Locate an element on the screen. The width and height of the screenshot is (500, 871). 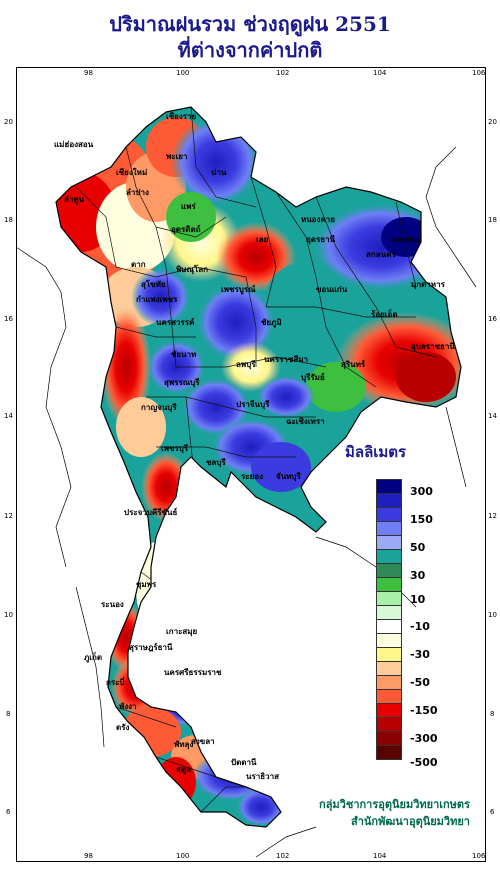
place-label: อุดรธานี is located at coordinates (321, 239).